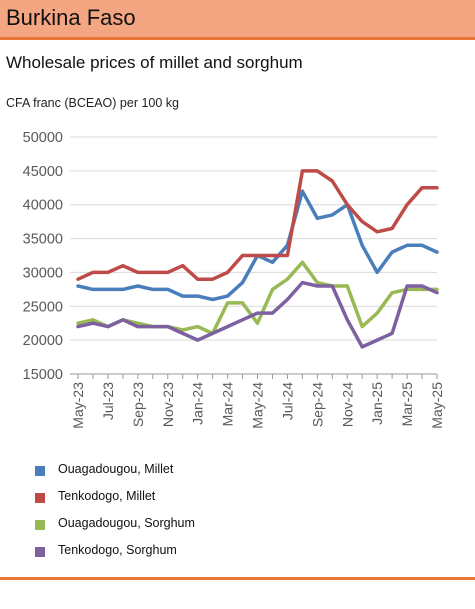 The height and width of the screenshot is (609, 475). Describe the element at coordinates (43, 307) in the screenshot. I see `y-tick-label: 25000` at that location.